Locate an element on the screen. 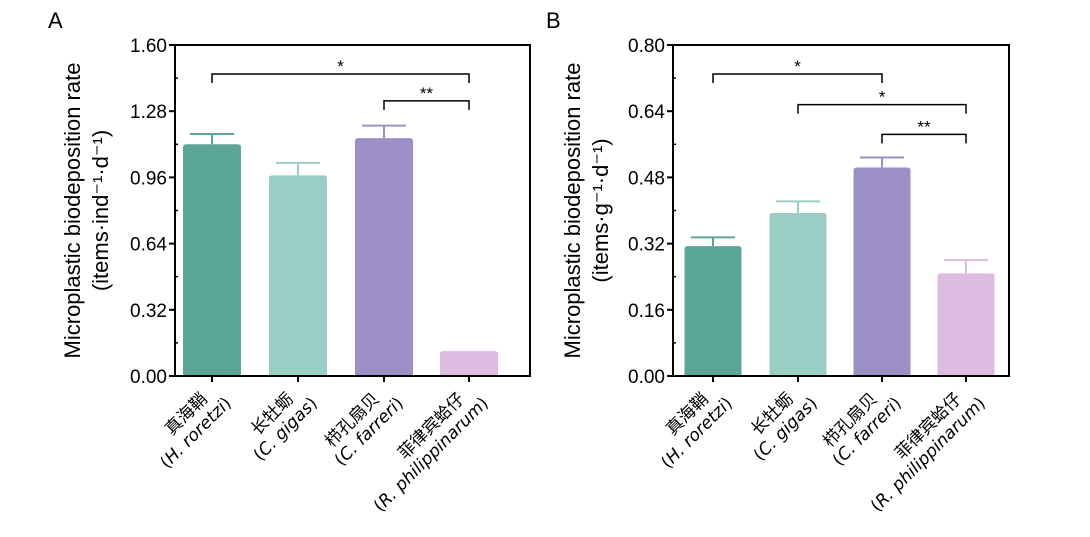 The width and height of the screenshot is (1090, 537). y-tick-label: 1.60 is located at coordinates (148, 46).